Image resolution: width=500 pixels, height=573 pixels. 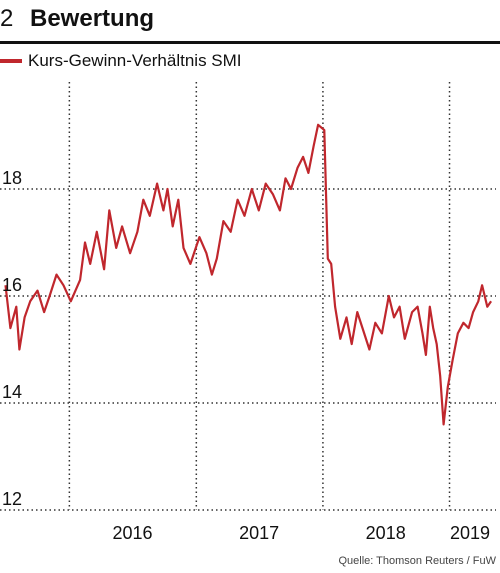 What do you see at coordinates (12, 178) in the screenshot?
I see `y-tick-label-18: 18` at bounding box center [12, 178].